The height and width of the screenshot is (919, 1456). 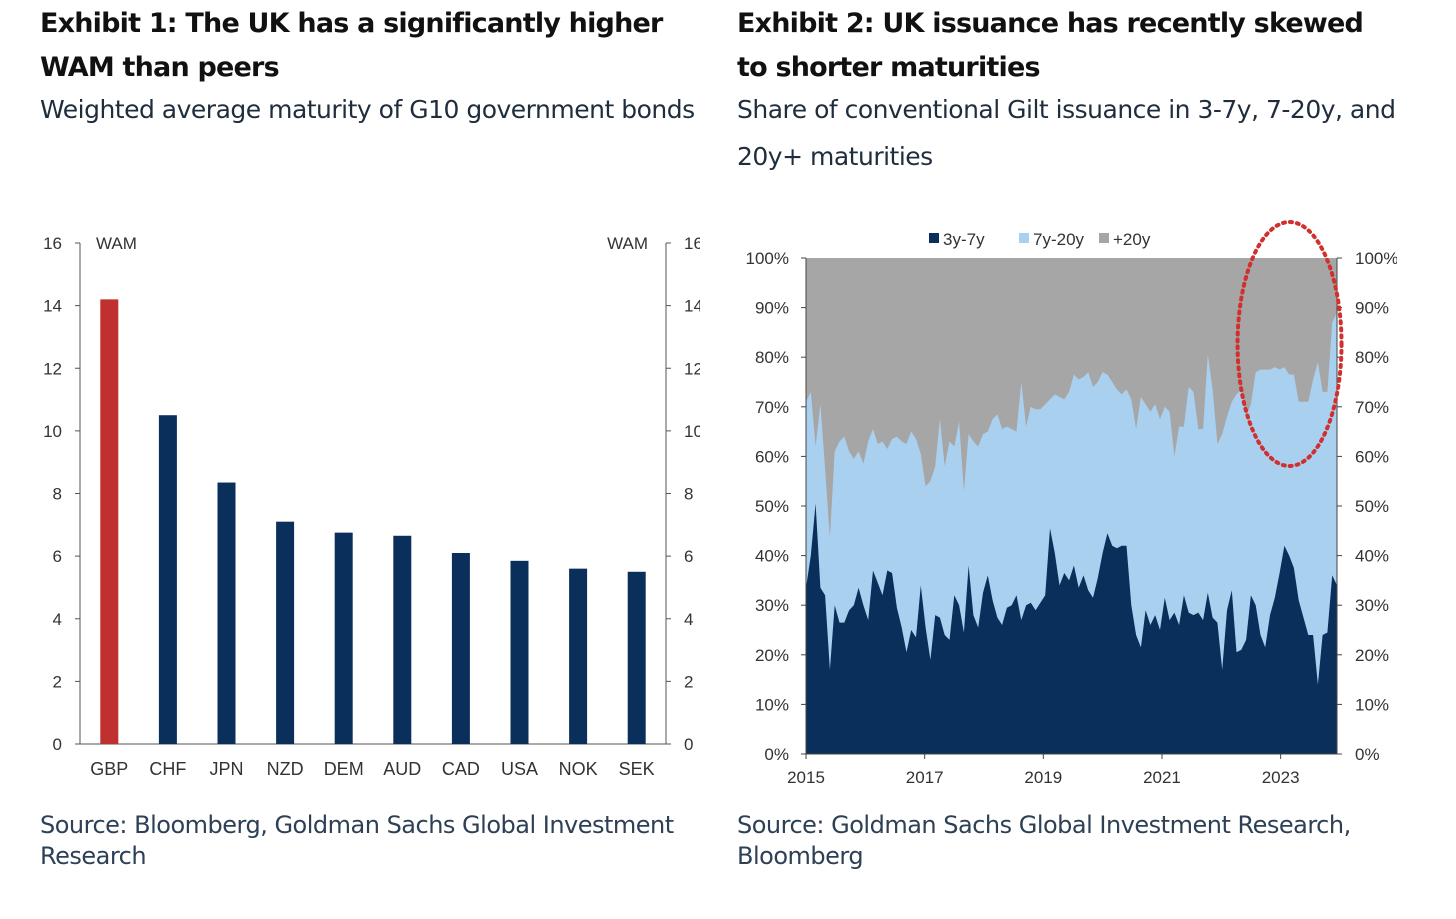 I want to click on right-tick-label: 60%, so click(x=1372, y=456).